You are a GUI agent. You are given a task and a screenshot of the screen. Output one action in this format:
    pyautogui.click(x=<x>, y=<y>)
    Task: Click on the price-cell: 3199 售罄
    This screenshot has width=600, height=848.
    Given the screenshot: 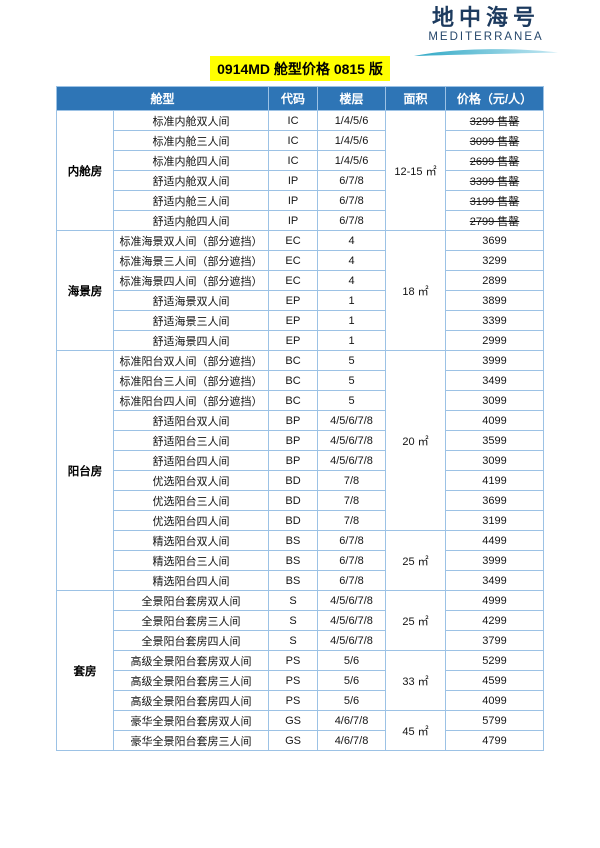 What is the action you would take?
    pyautogui.click(x=495, y=200)
    